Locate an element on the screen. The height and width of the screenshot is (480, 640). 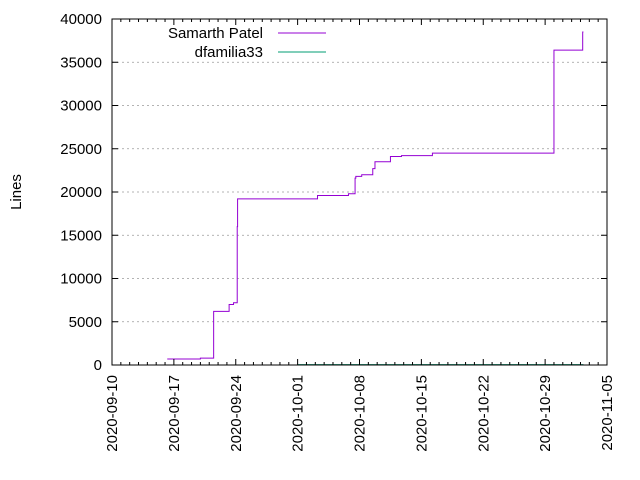
x-tick-label: 2020-10-29 is located at coordinates (545, 413).